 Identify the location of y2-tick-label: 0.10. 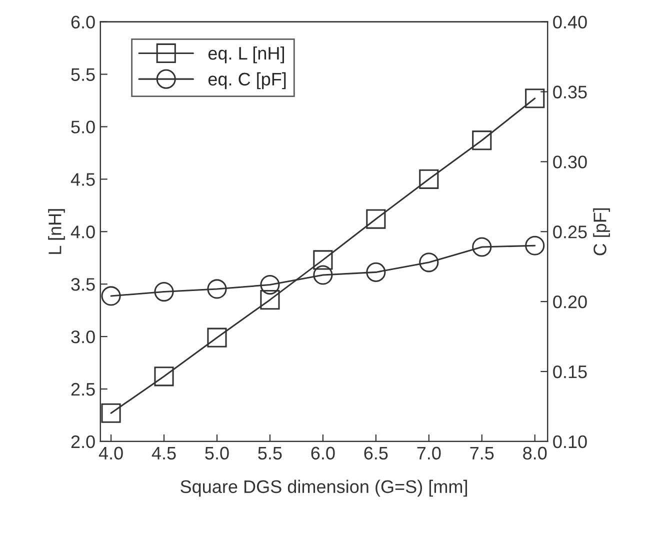
(570, 441).